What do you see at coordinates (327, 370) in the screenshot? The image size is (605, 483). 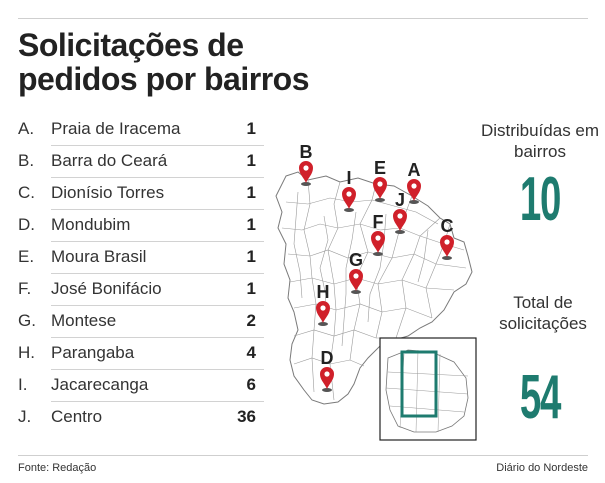 I see `map-marker: D` at bounding box center [327, 370].